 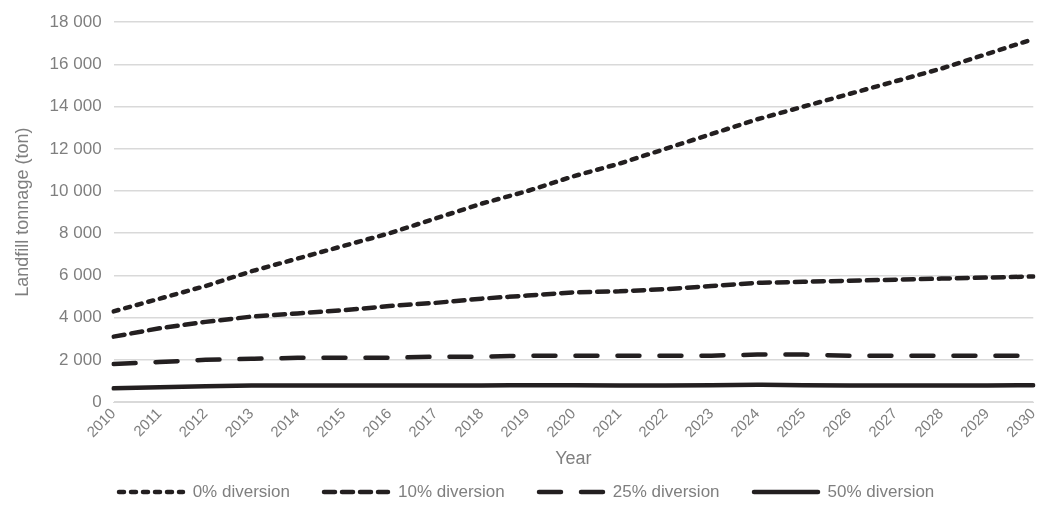 I want to click on y-tick-label: 14 000, so click(x=75, y=106).